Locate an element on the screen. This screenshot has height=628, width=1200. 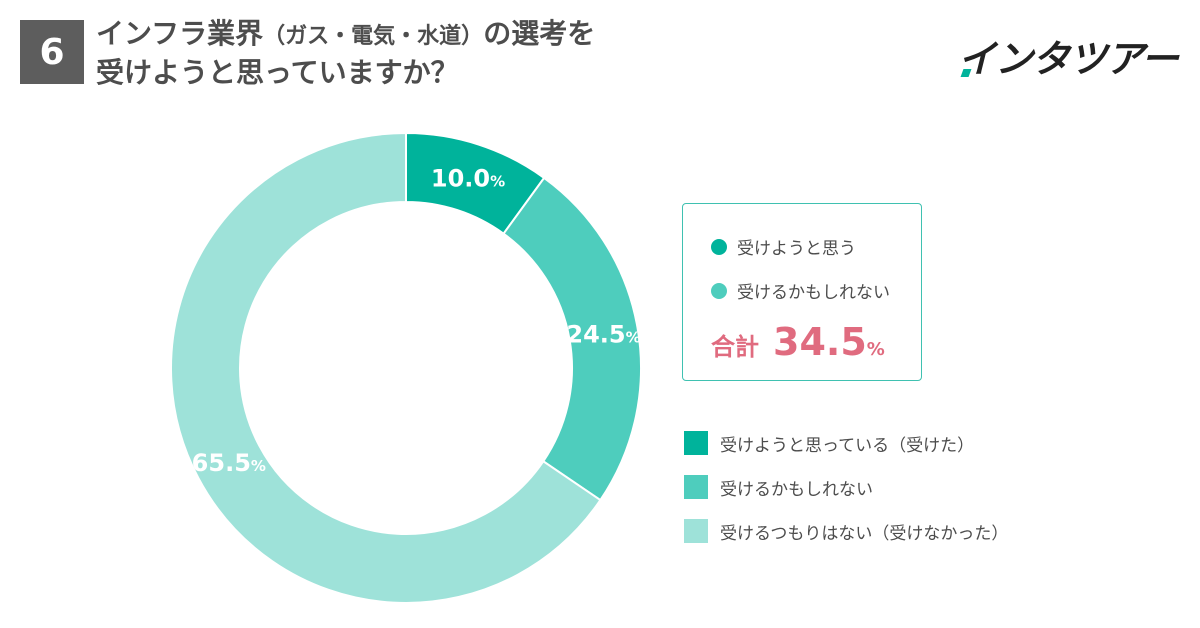
title-paren: （ガス・電気・水道） is located at coordinates (373, 36).